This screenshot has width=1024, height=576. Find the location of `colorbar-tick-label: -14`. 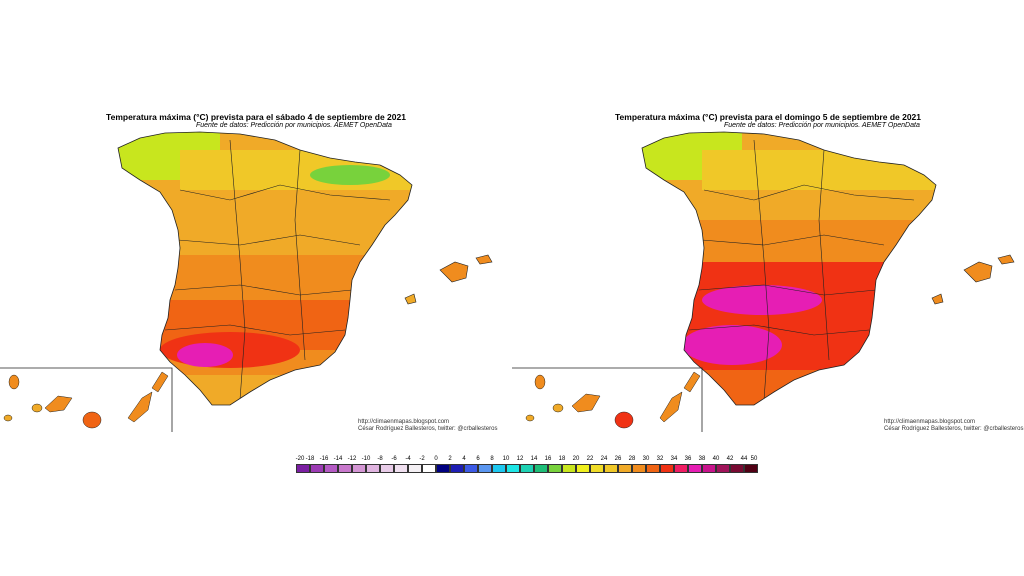

colorbar-tick-label: -14 is located at coordinates (338, 459).